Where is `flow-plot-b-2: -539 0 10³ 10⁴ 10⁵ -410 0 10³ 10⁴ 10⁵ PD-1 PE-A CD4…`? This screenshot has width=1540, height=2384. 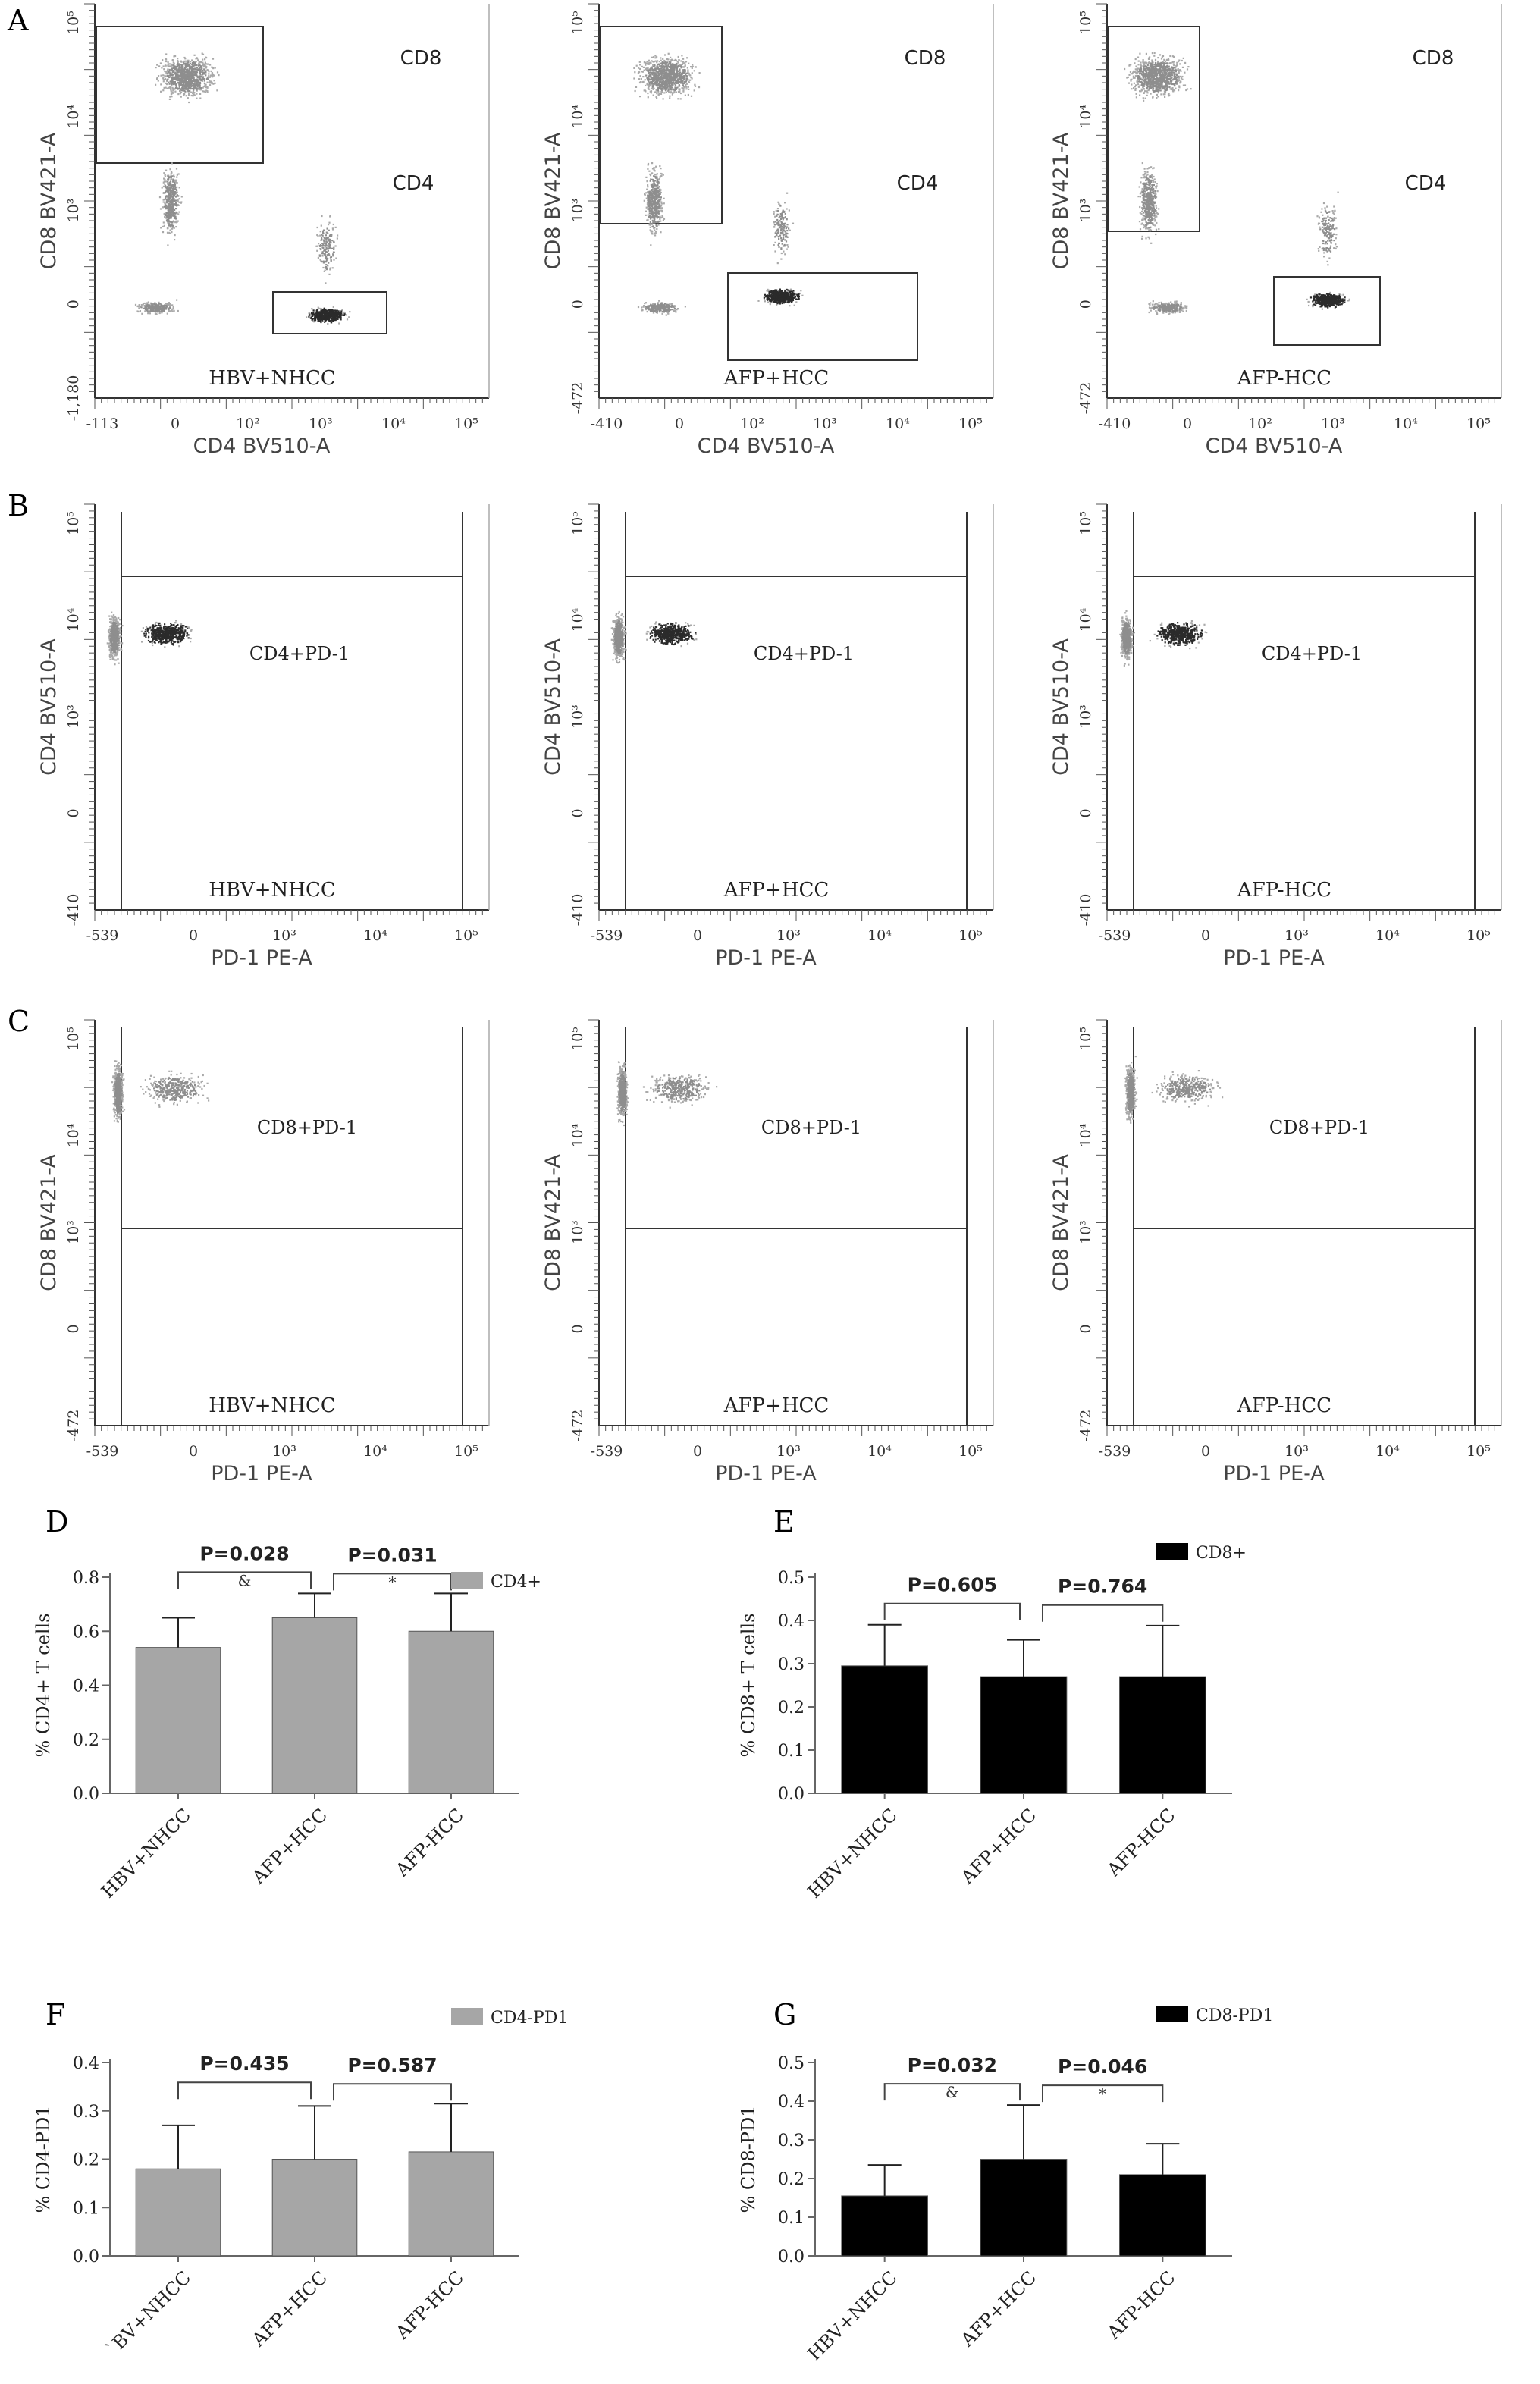
flow-plot-b-2: -539 0 10³ 10⁴ 10⁵ -410 0 10³ 10⁴ 10⁵ PD-1 PE-A CD4… is located at coordinates (768, 736).